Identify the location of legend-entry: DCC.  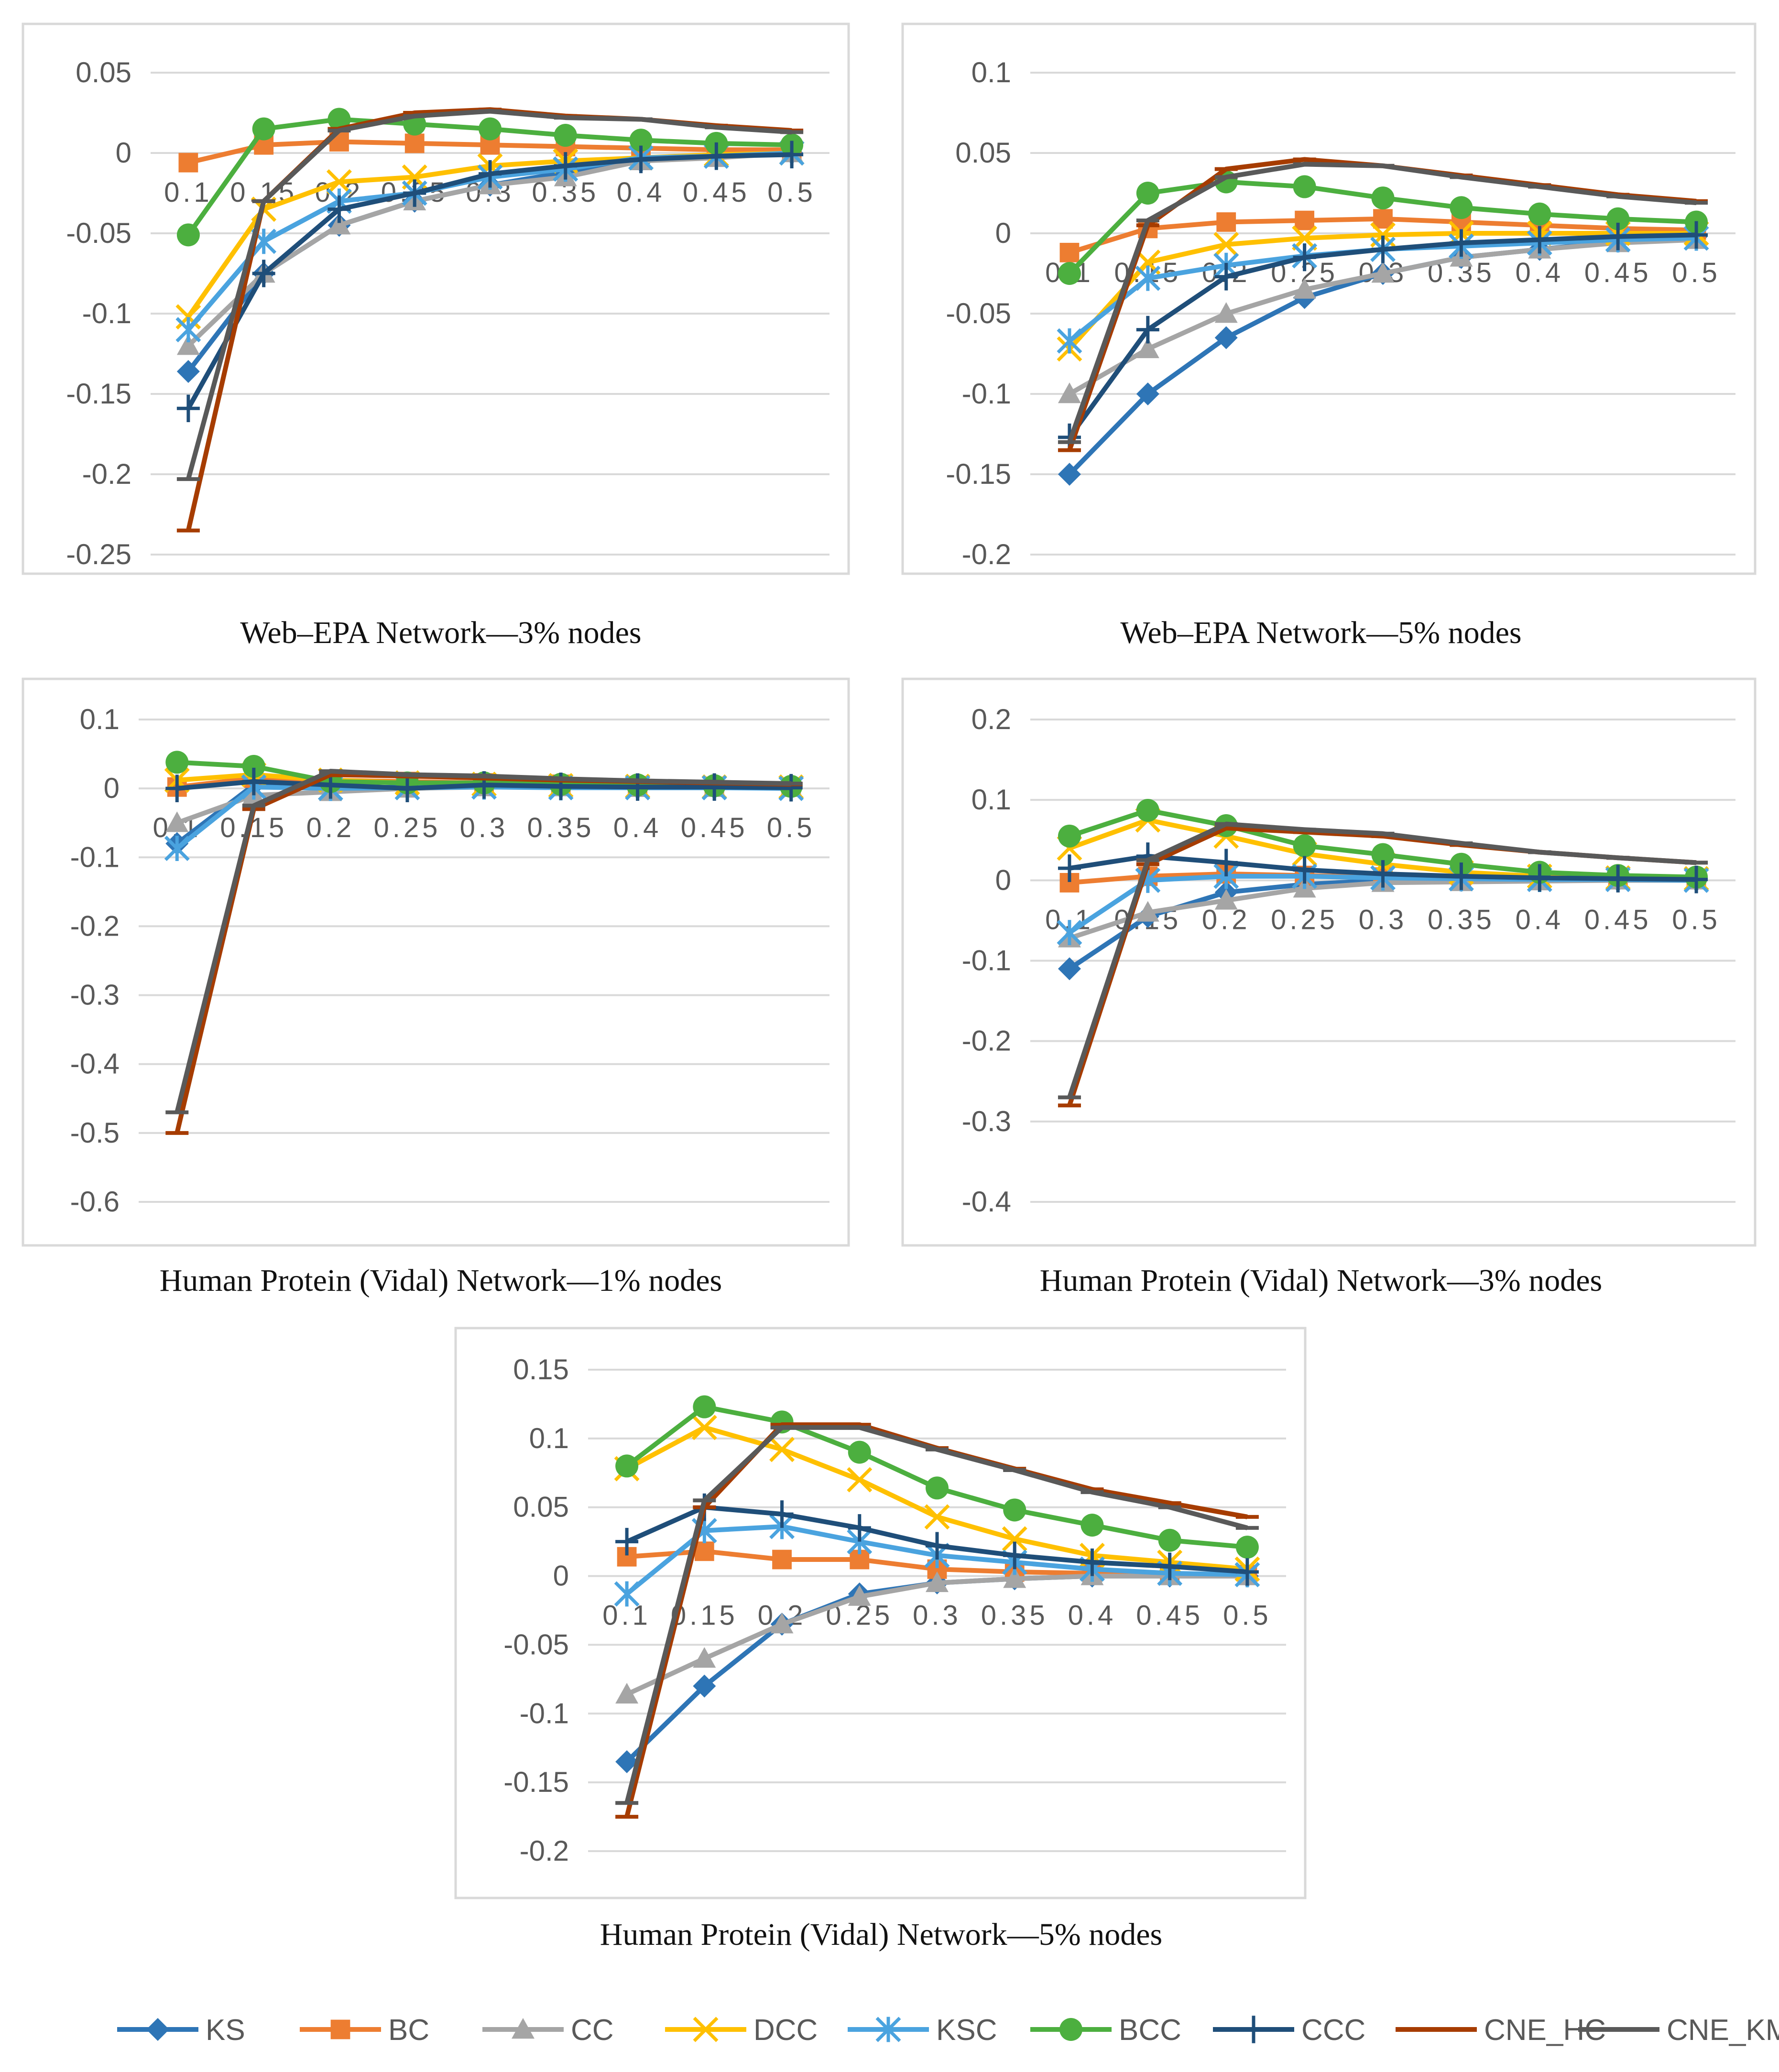
(741, 2030).